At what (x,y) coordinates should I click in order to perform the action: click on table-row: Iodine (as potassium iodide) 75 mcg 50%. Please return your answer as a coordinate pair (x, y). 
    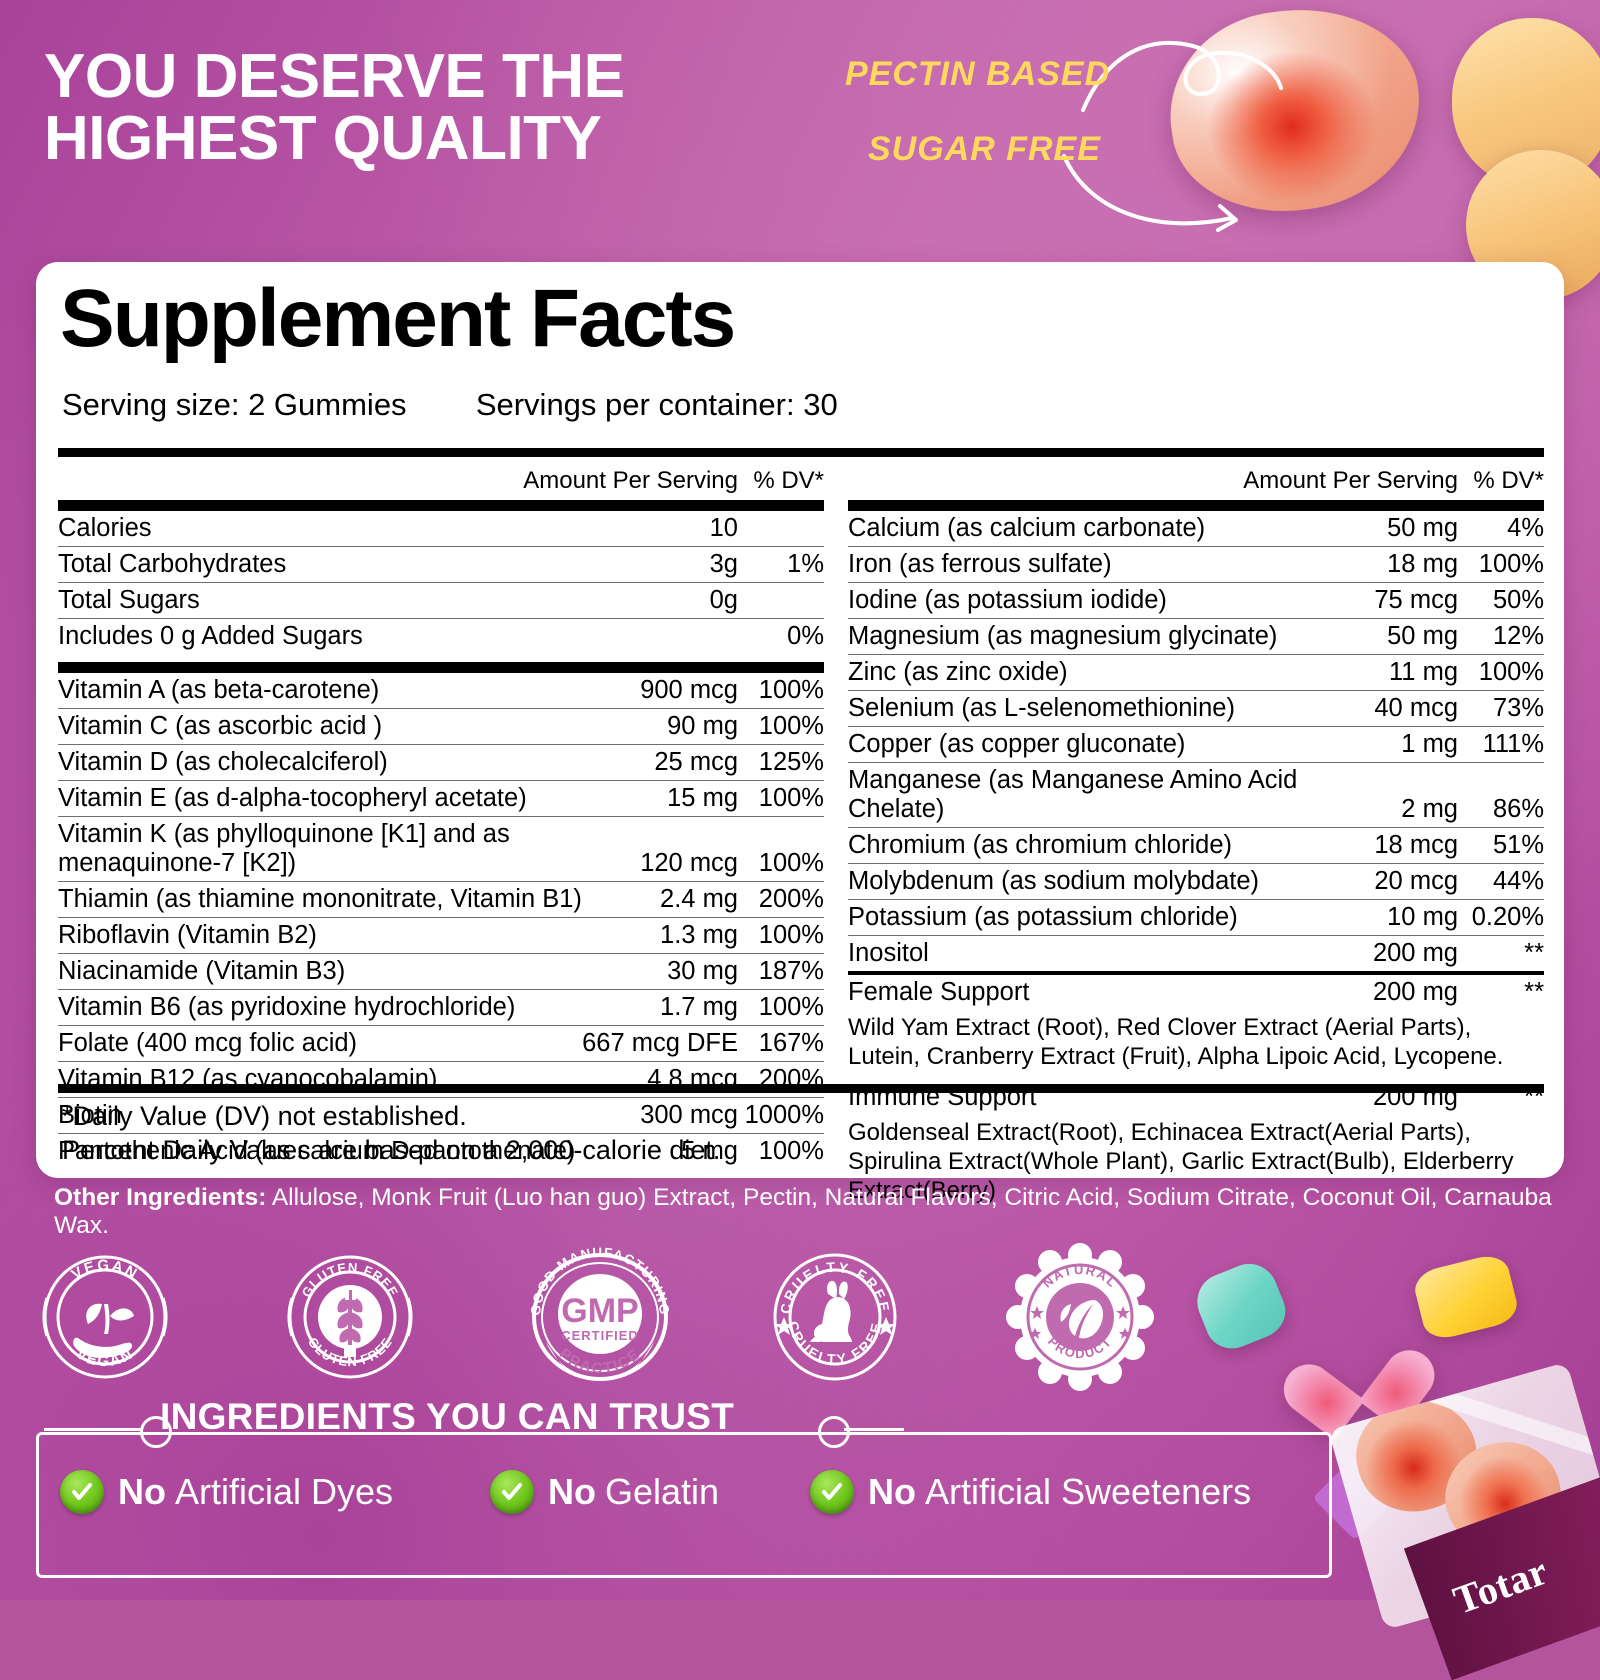
    Looking at the image, I should click on (1196, 600).